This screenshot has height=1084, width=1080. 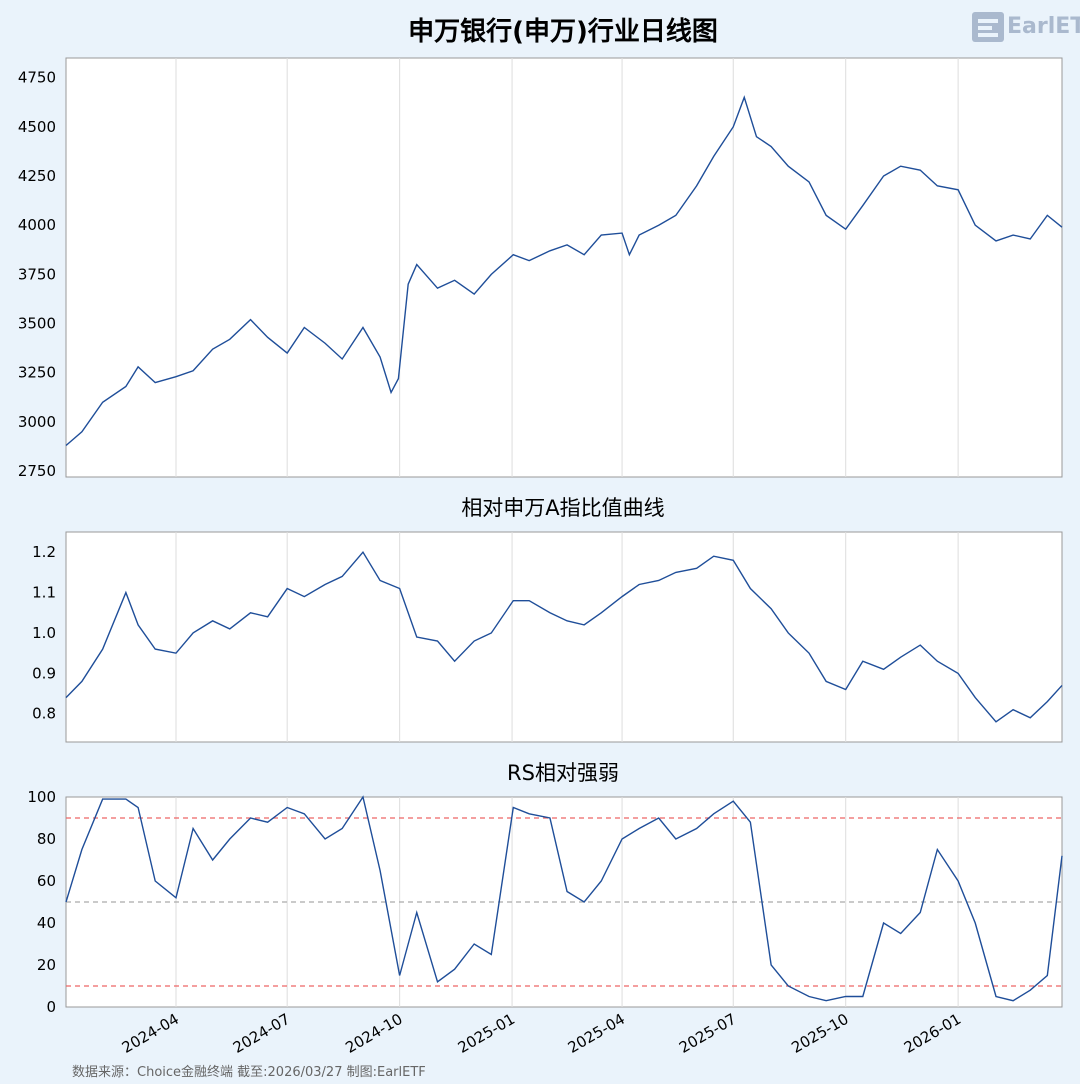 What do you see at coordinates (51, 1007) in the screenshot?
I see `y-tick-label: 0` at bounding box center [51, 1007].